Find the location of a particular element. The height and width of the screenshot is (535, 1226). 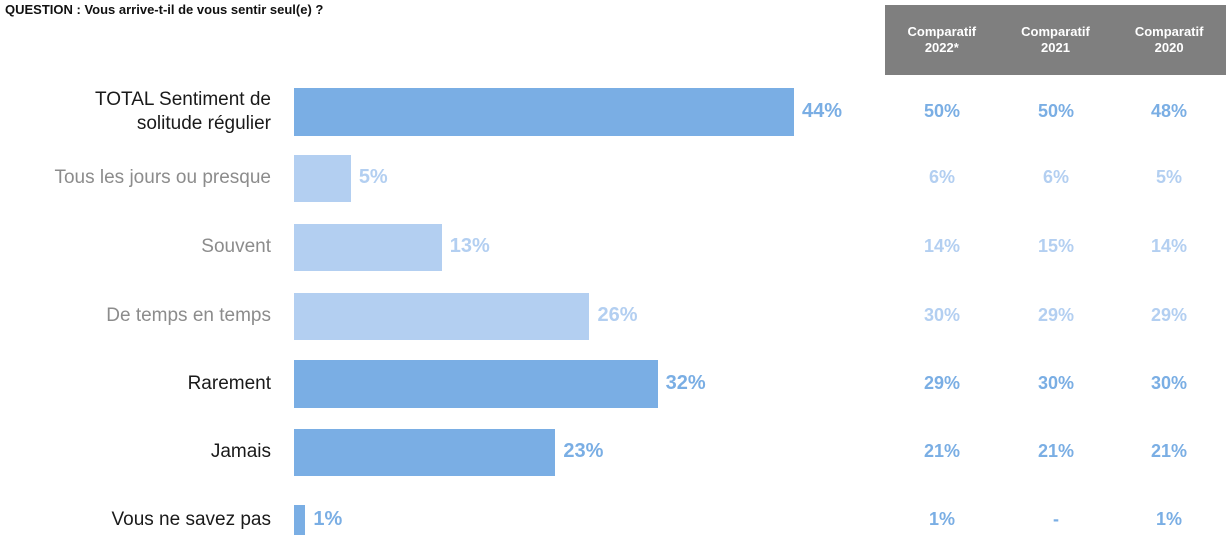

comparatif-2021-label: Comparatif is located at coordinates (1055, 31).